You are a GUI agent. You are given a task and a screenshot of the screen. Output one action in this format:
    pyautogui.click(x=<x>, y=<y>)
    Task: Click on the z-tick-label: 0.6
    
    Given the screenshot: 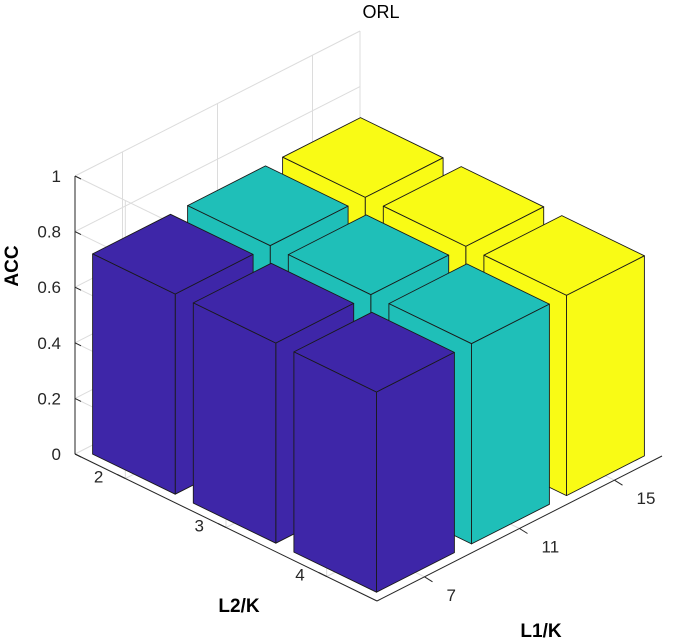 What is the action you would take?
    pyautogui.click(x=49, y=287)
    